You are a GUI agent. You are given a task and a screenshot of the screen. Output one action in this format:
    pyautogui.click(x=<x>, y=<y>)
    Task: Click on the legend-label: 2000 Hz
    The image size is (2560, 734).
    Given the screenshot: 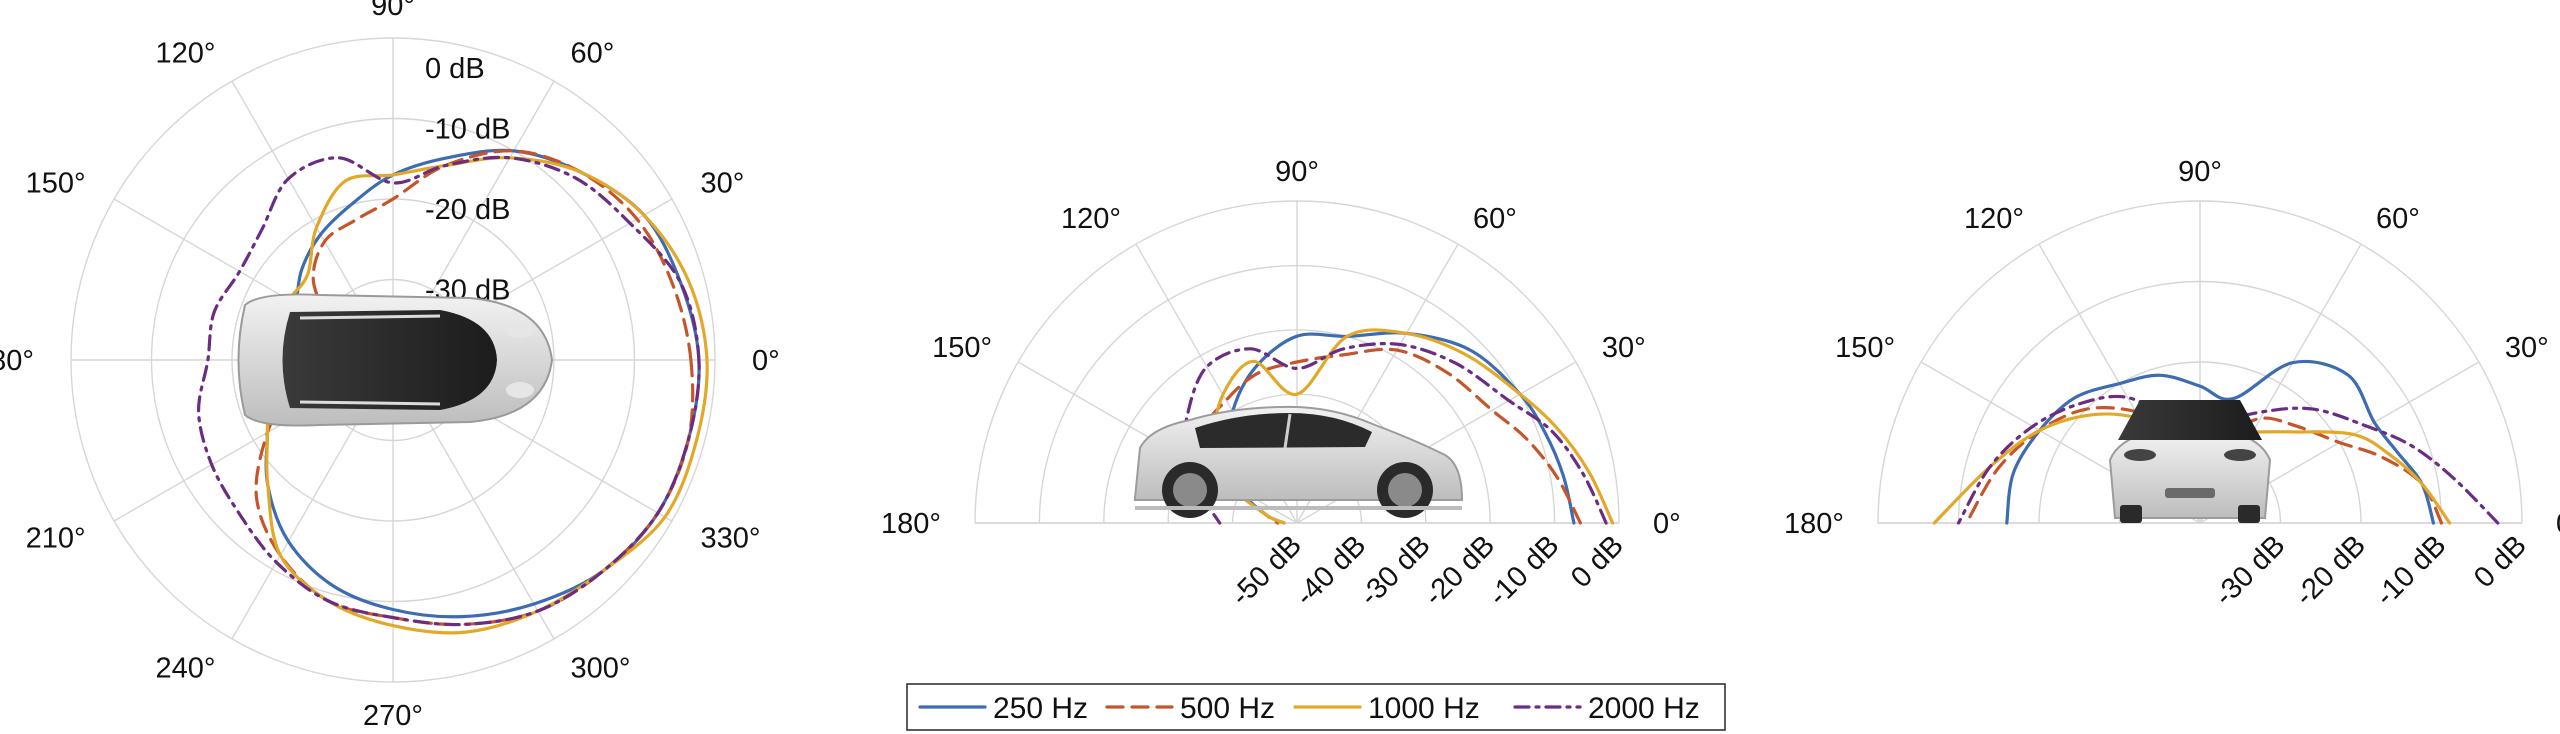 What is the action you would take?
    pyautogui.click(x=1644, y=708)
    